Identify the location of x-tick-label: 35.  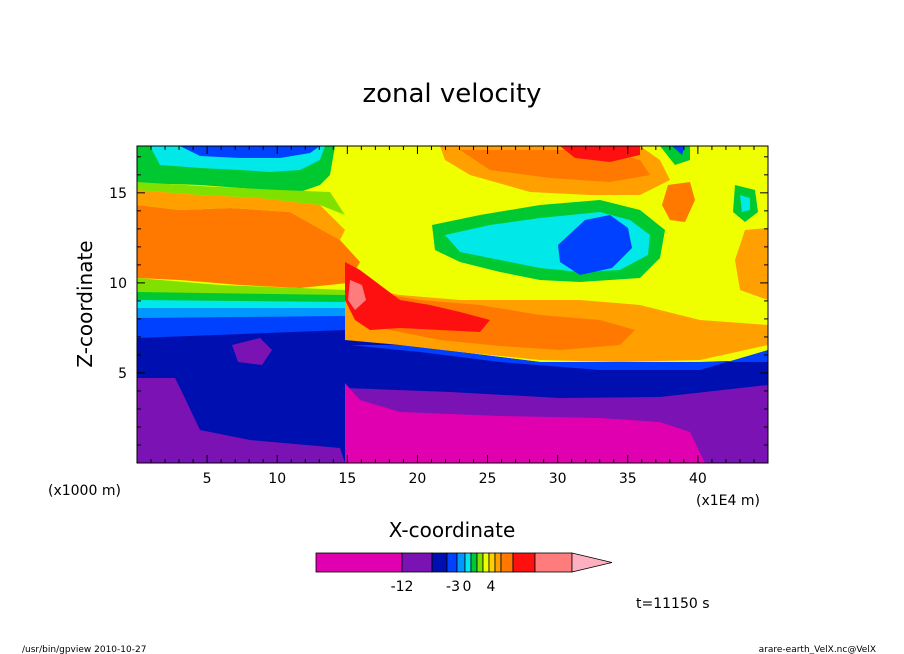
(628, 479).